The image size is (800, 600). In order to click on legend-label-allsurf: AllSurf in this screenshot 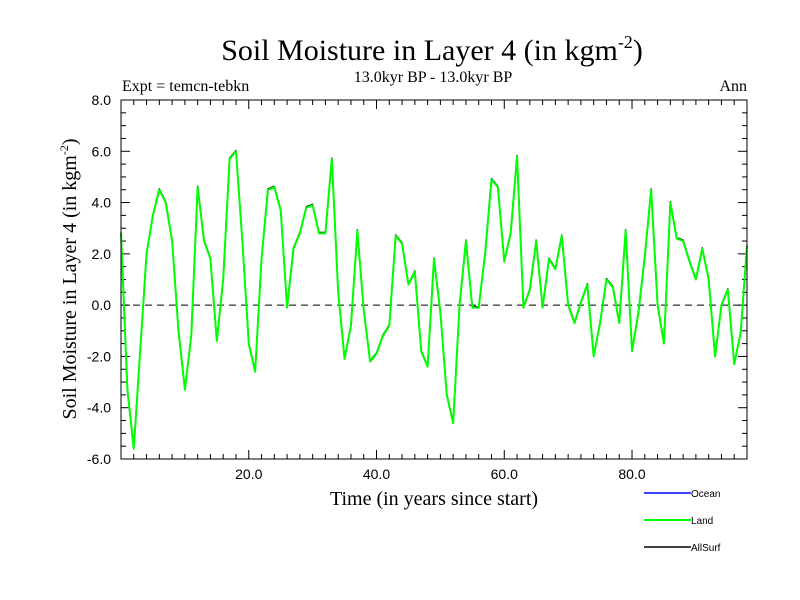, I will do `click(706, 548)`.